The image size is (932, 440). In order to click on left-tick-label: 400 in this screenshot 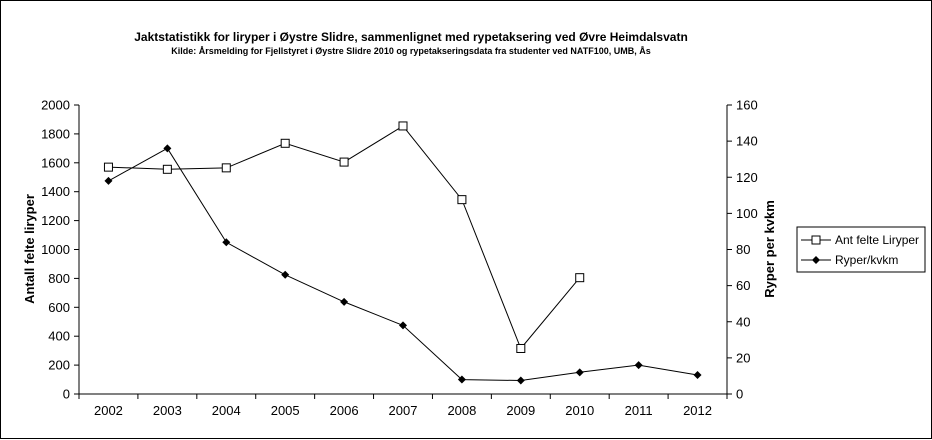, I will do `click(59, 336)`.